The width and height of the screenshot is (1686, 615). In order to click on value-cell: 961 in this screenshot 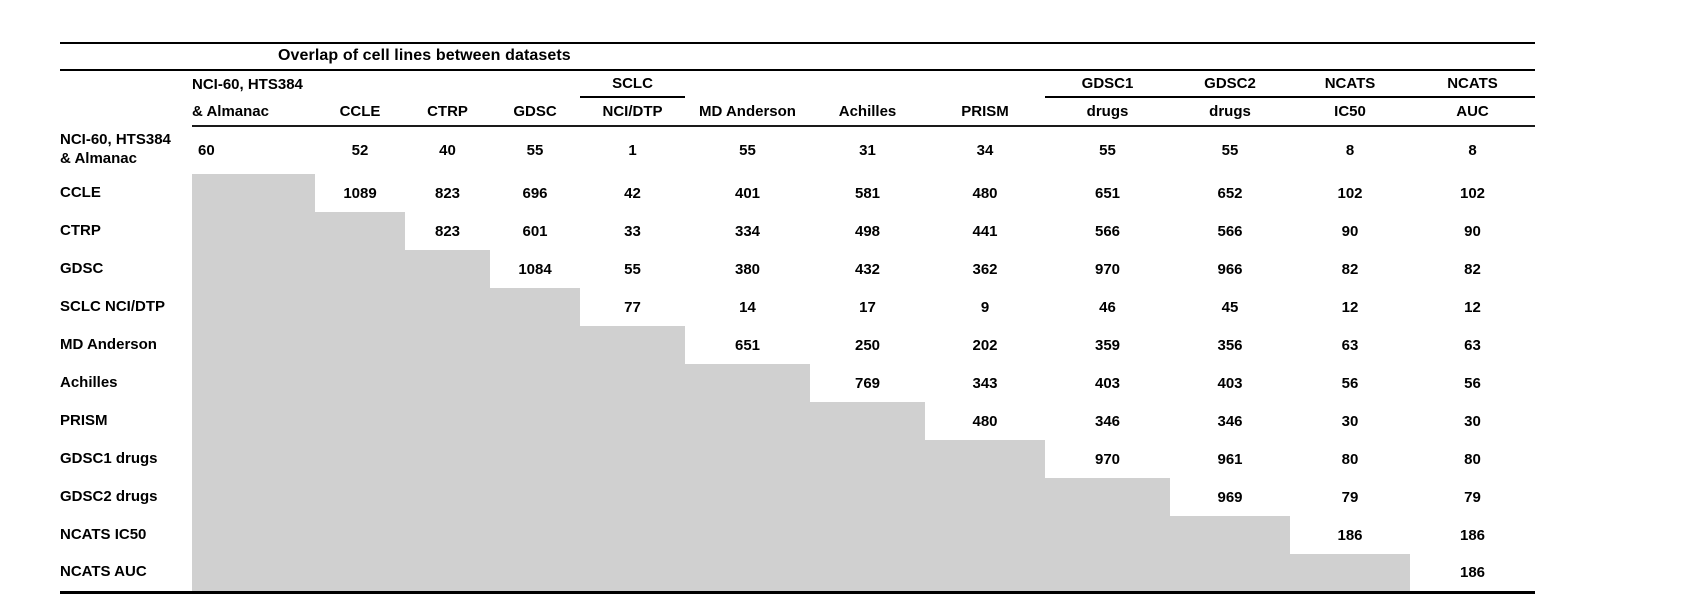, I will do `click(1230, 459)`.